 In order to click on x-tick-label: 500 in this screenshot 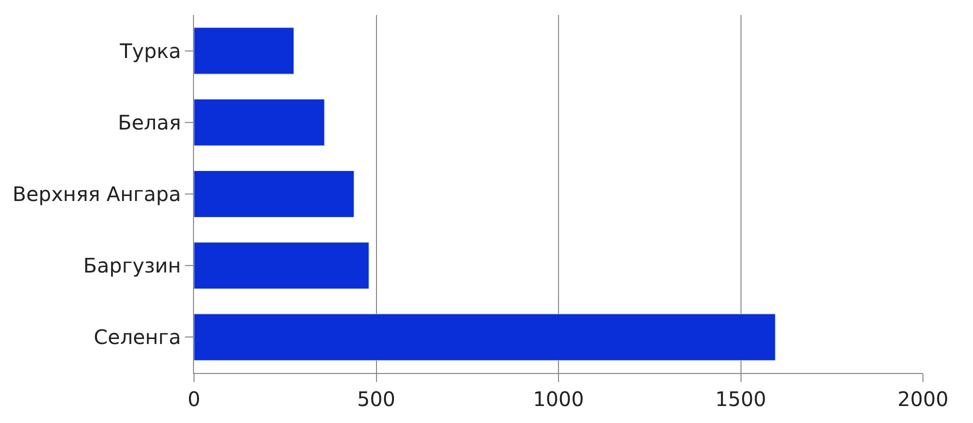, I will do `click(376, 399)`.